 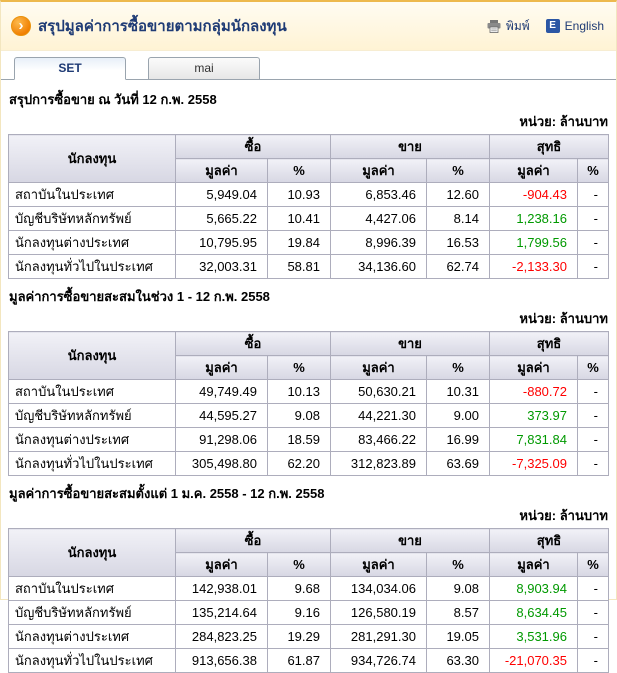 What do you see at coordinates (378, 588) in the screenshot?
I see `sell-value: 134,034.06` at bounding box center [378, 588].